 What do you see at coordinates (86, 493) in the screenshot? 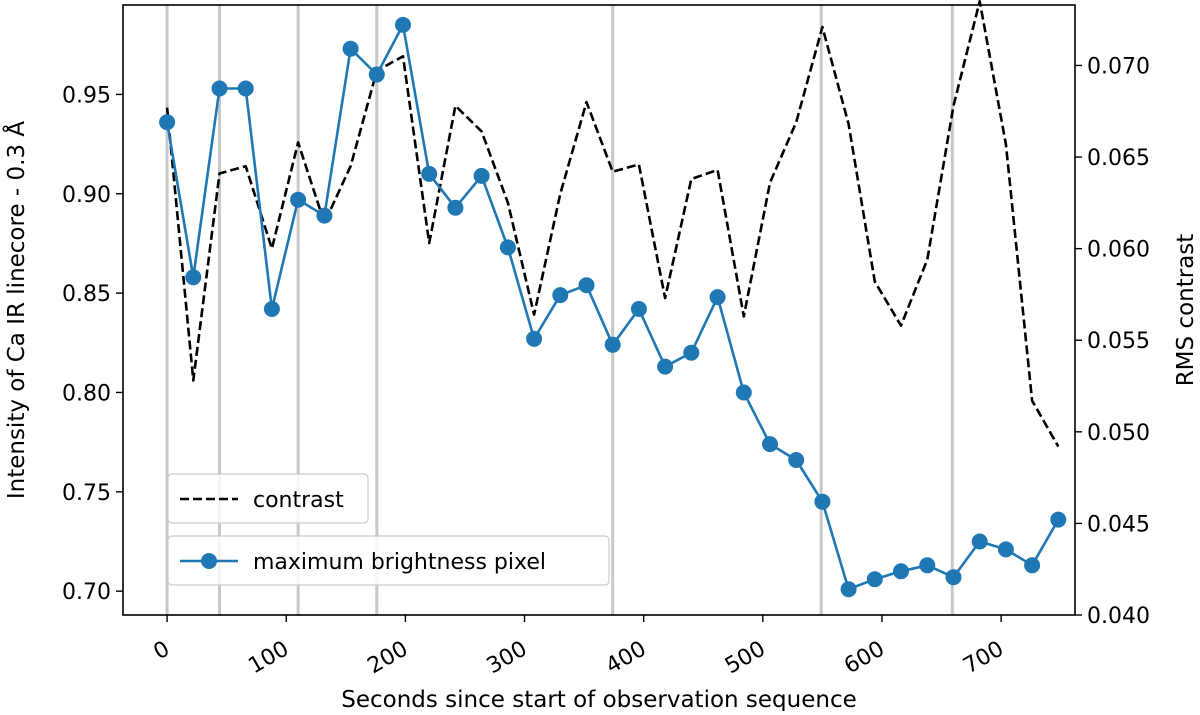
I see `y-left-tick-label-1: 0.75` at bounding box center [86, 493].